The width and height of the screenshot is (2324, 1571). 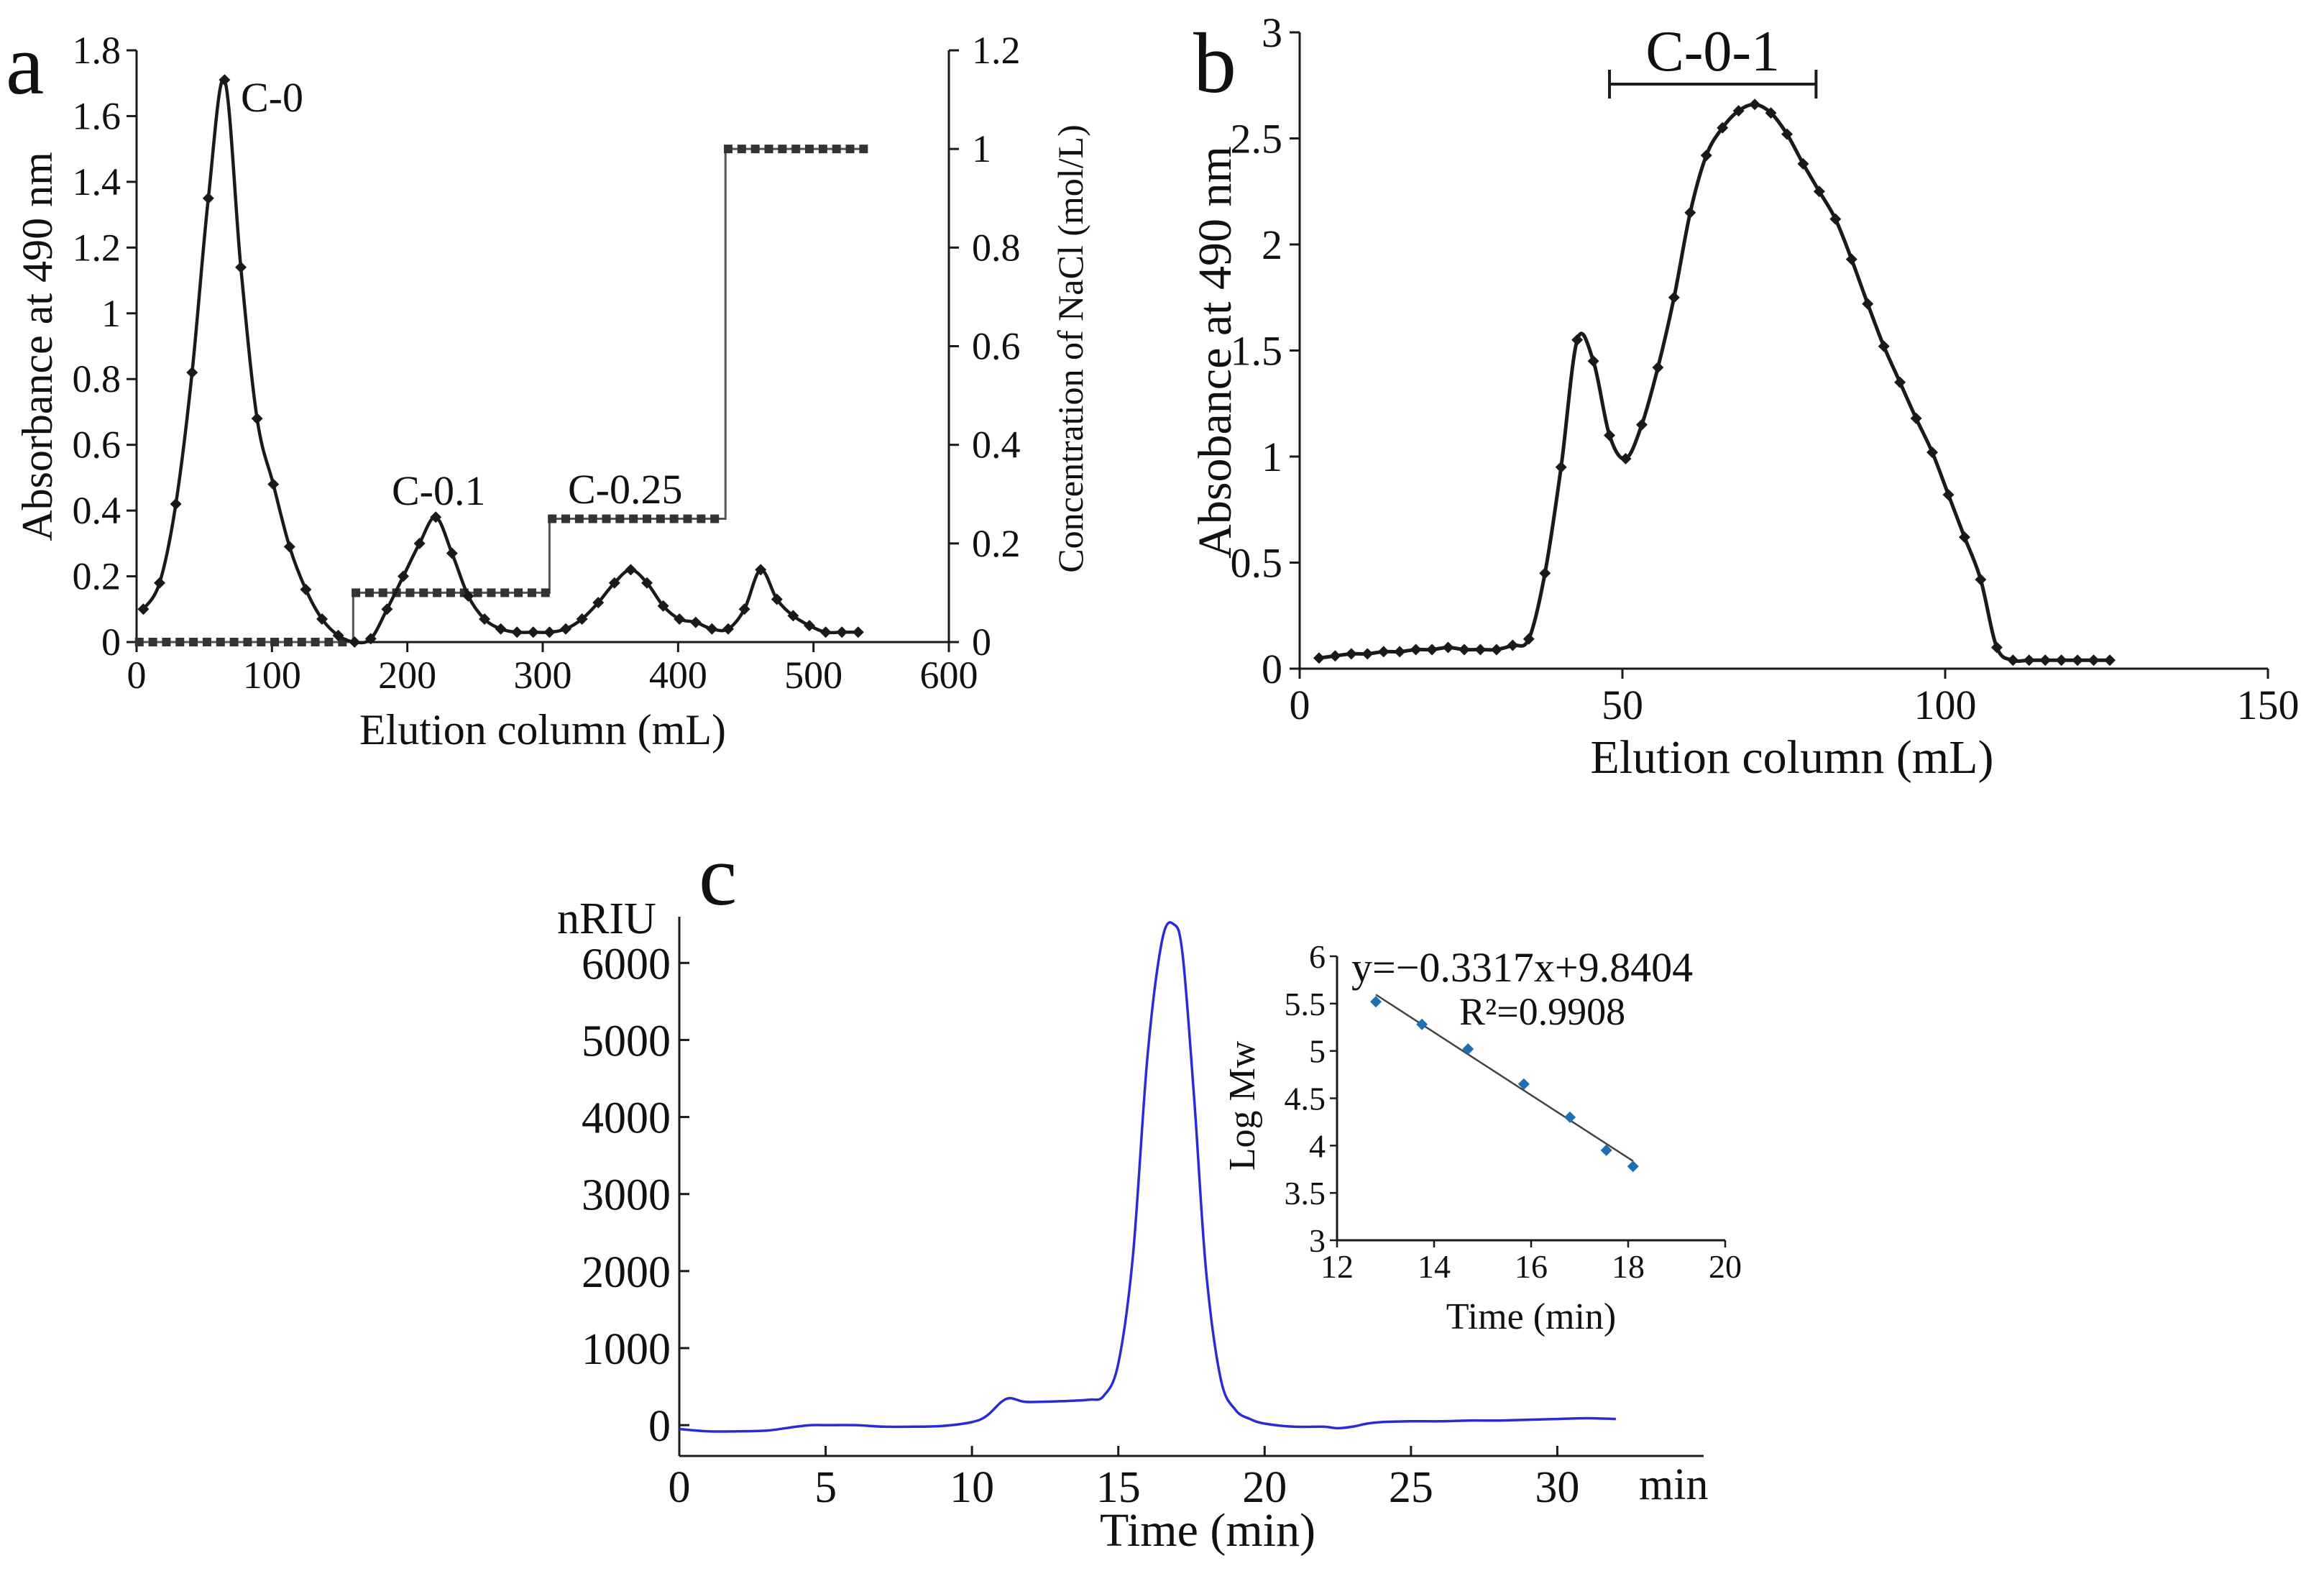 What do you see at coordinates (997, 51) in the screenshot?
I see `panel-a-y2-tick-label: 1.2` at bounding box center [997, 51].